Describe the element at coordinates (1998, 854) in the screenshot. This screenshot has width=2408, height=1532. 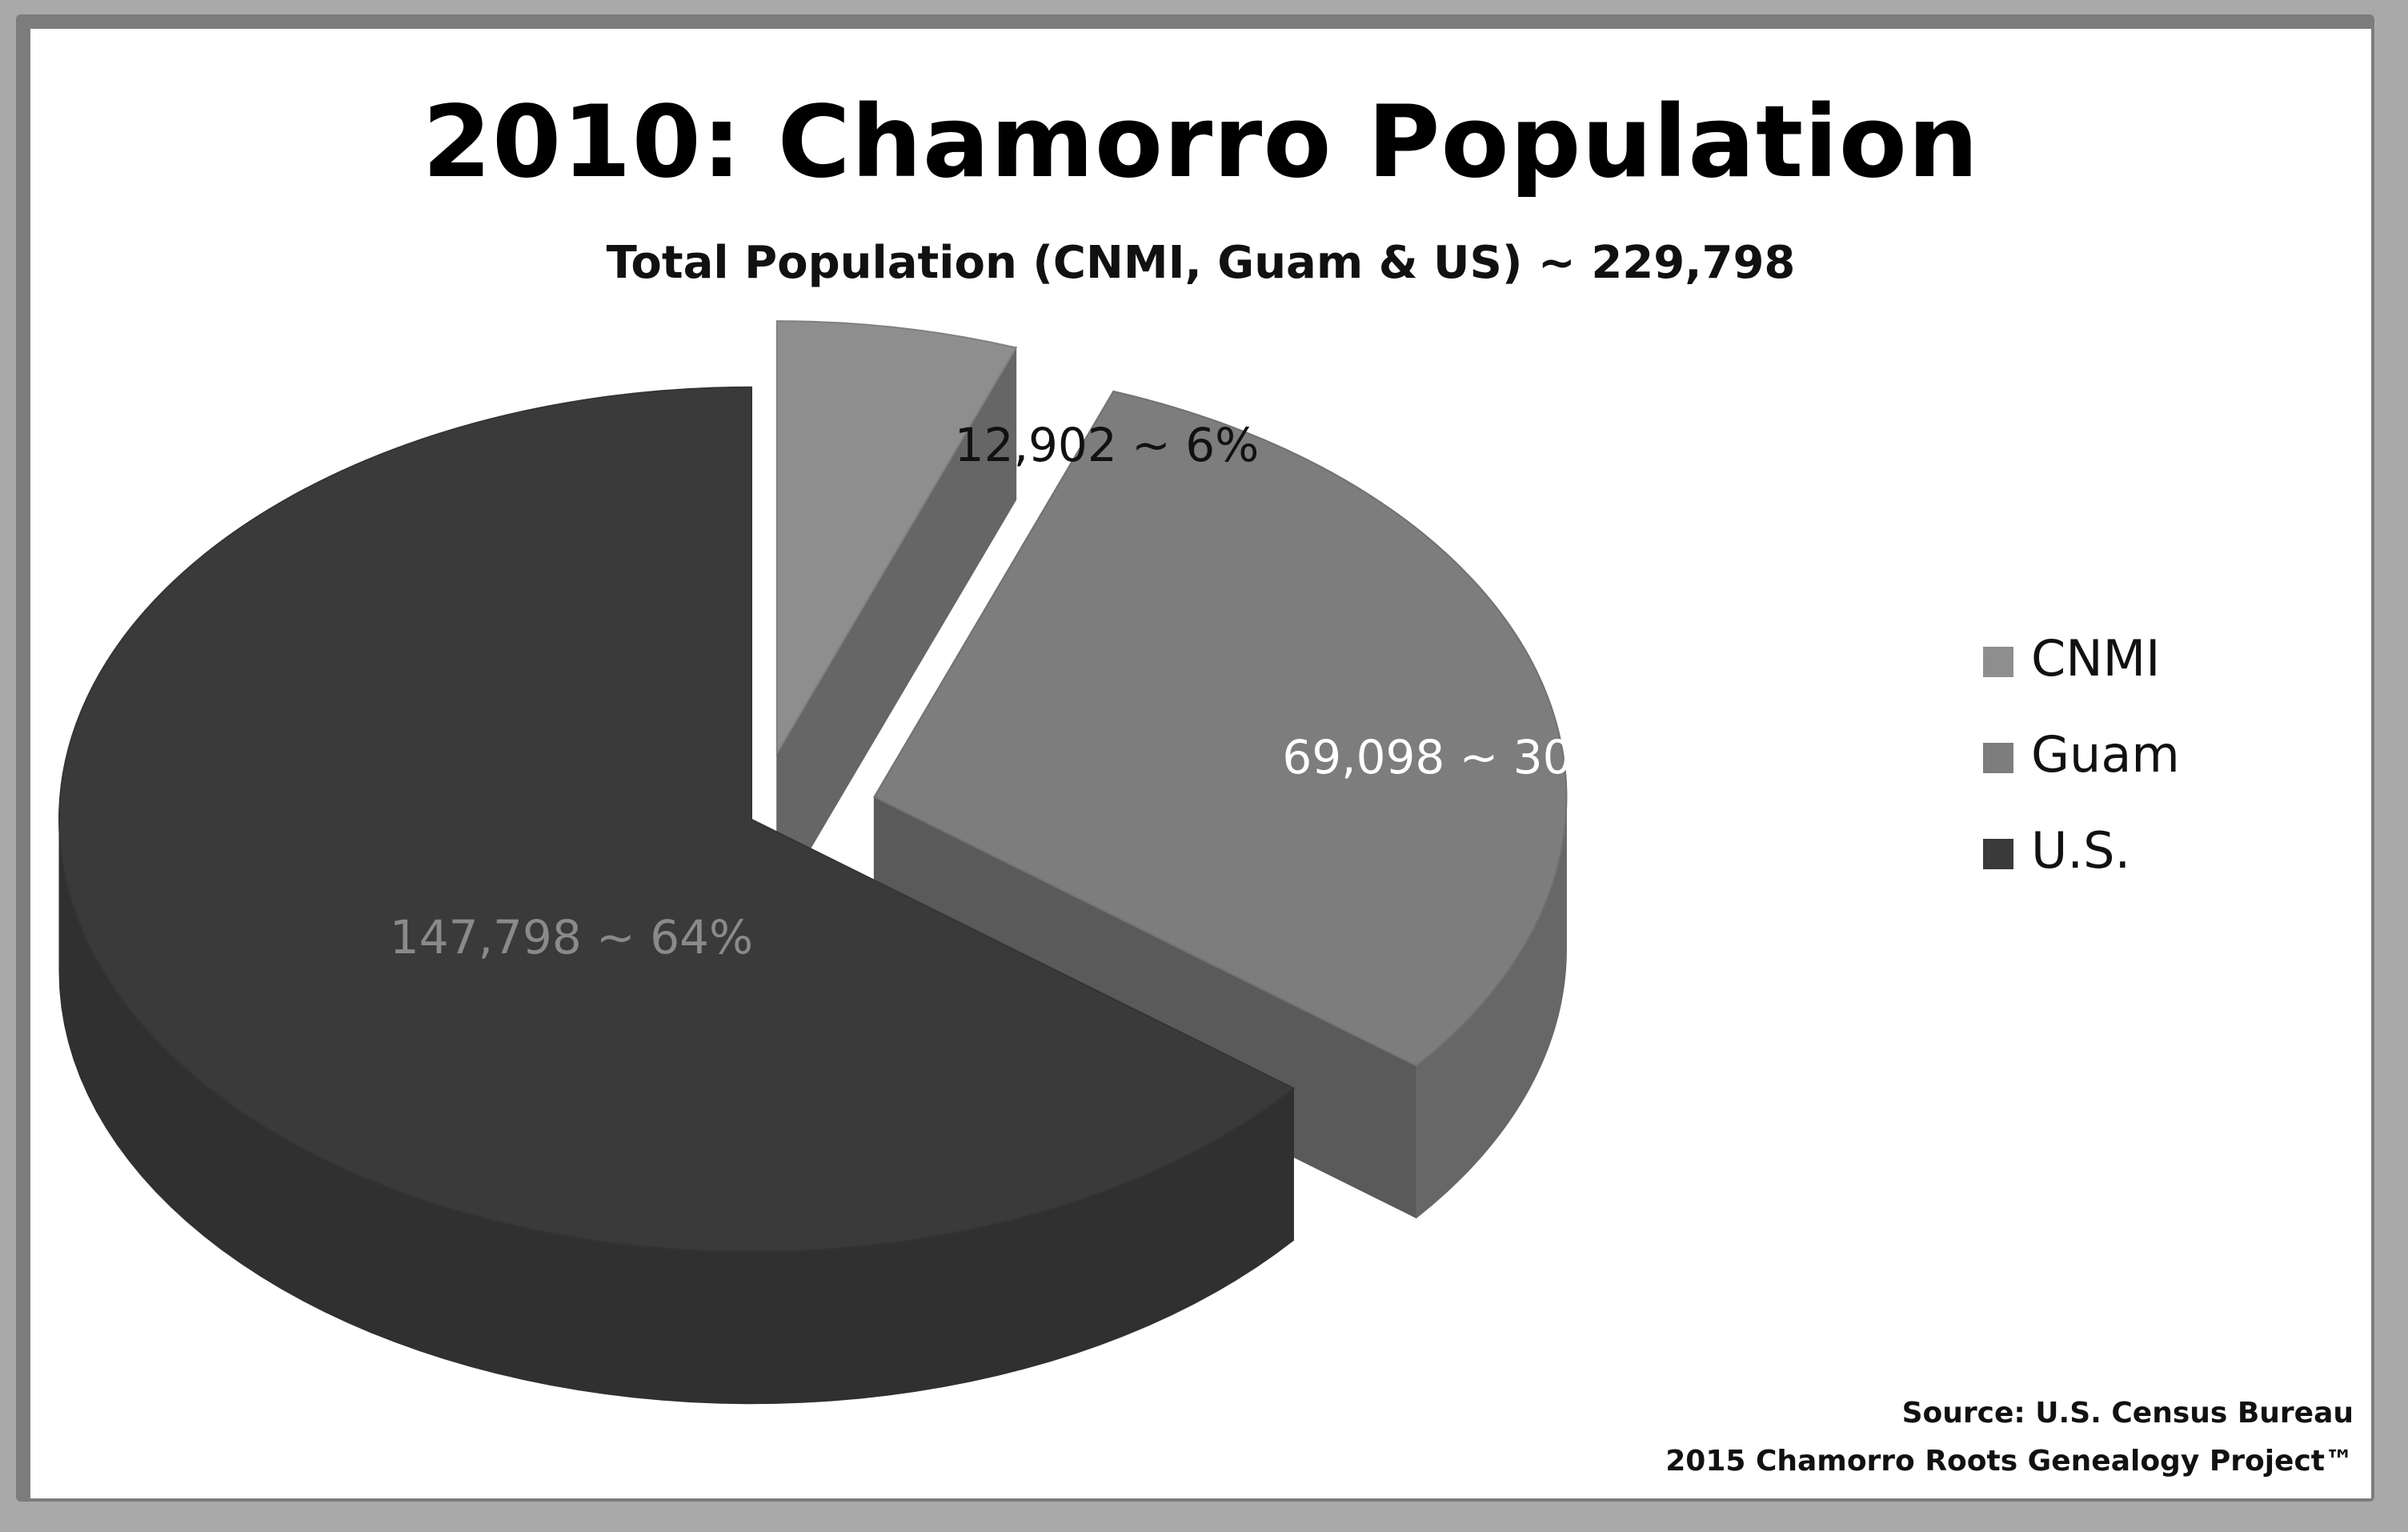
I see `legend-swatch-us` at that location.